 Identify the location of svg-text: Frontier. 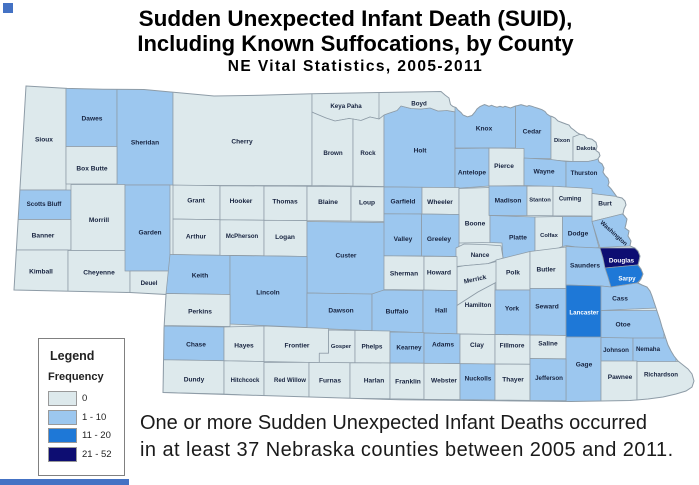
(297, 345).